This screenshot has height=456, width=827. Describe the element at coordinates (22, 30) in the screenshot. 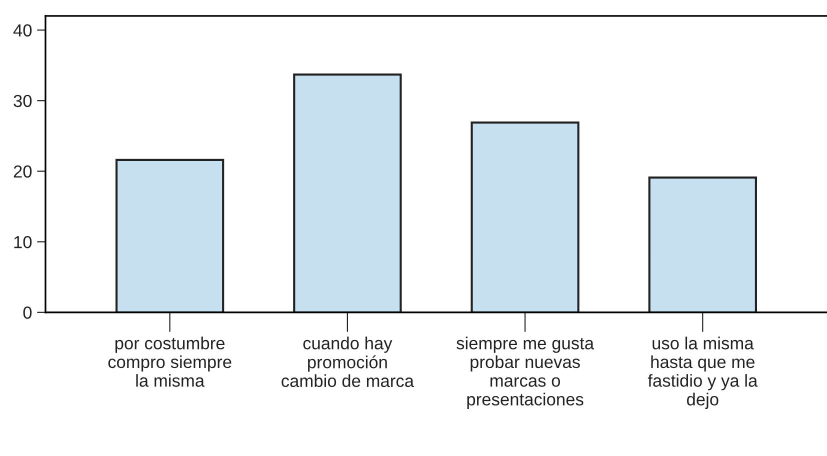

I see `y-tick-label: 40` at that location.